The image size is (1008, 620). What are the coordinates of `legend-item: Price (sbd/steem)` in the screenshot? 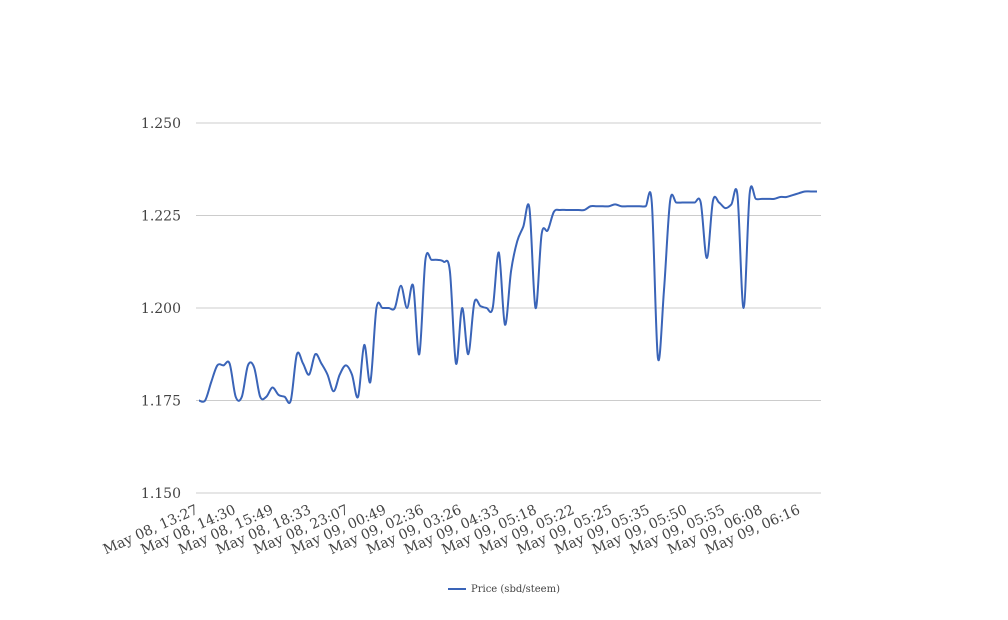 It's located at (504, 589).